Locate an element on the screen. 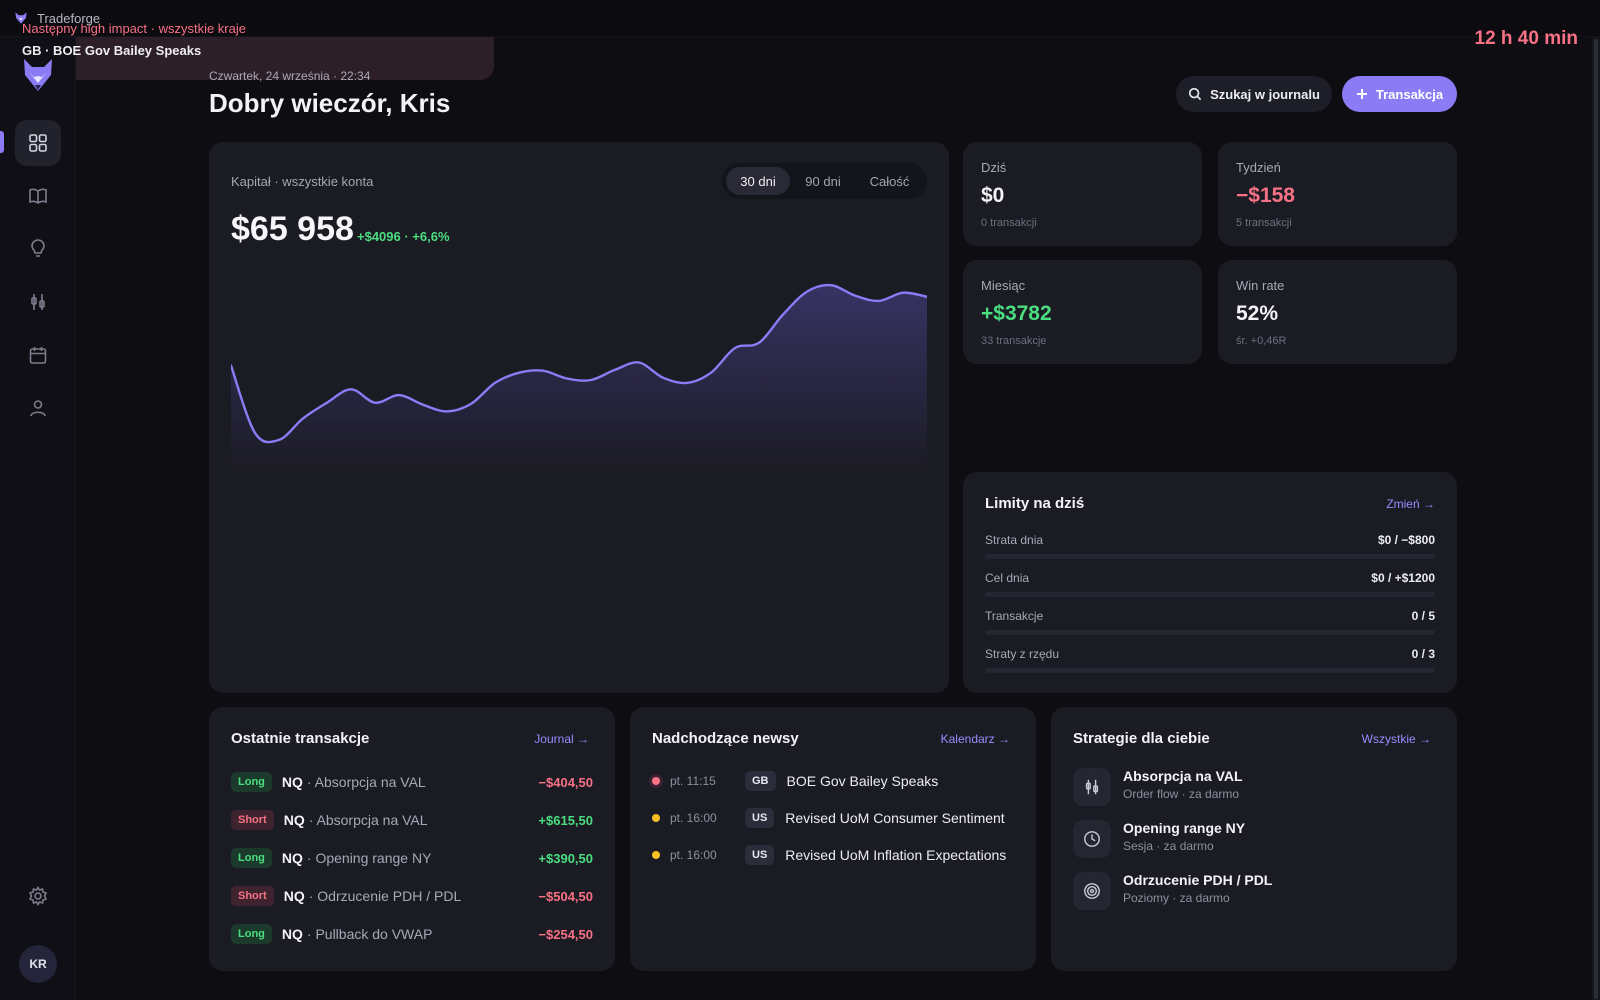 This screenshot has width=1600, height=1000. trades-title: Ostatnie transakcje is located at coordinates (300, 738).